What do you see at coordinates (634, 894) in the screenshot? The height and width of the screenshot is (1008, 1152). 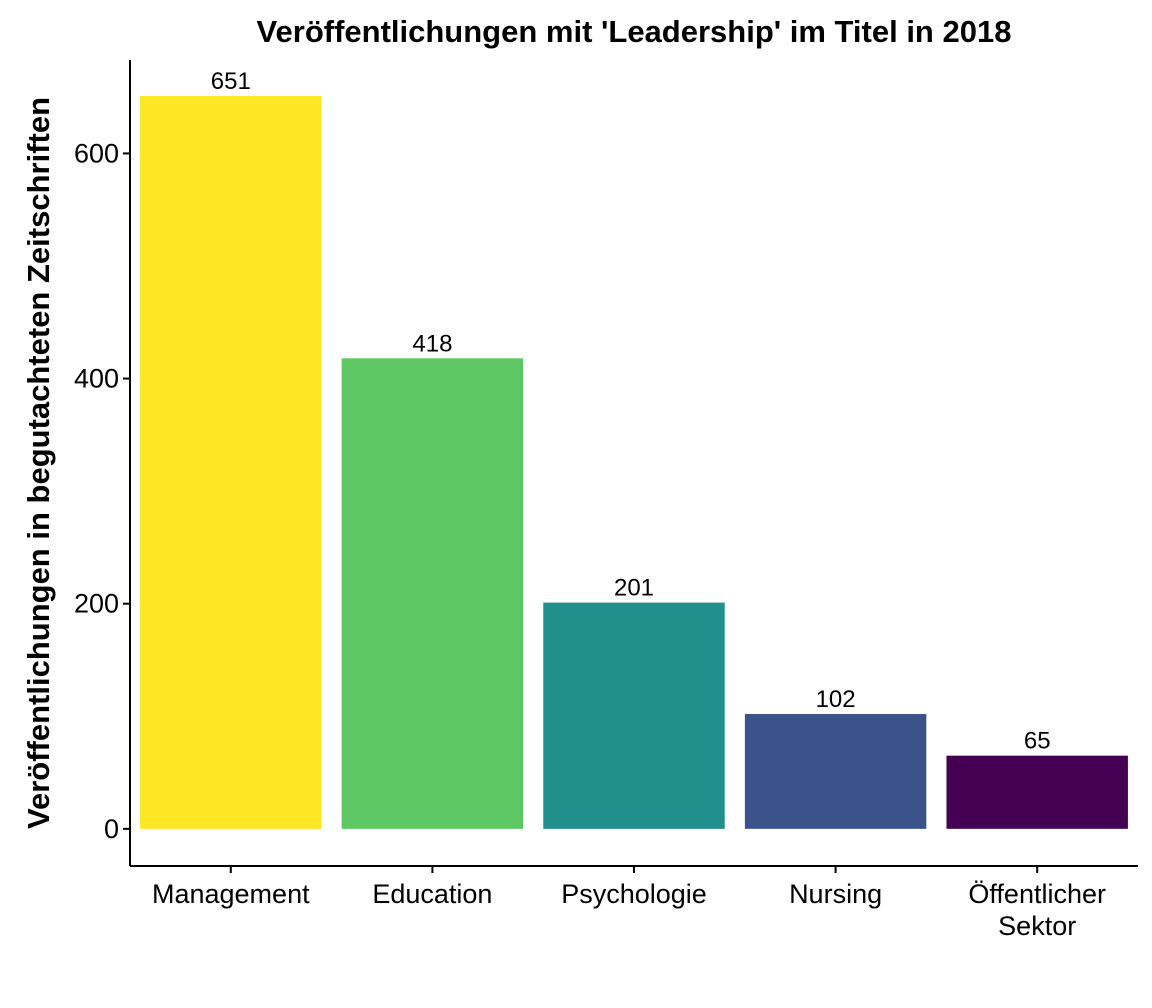 I see `x-tick-label-2: Psychologie` at bounding box center [634, 894].